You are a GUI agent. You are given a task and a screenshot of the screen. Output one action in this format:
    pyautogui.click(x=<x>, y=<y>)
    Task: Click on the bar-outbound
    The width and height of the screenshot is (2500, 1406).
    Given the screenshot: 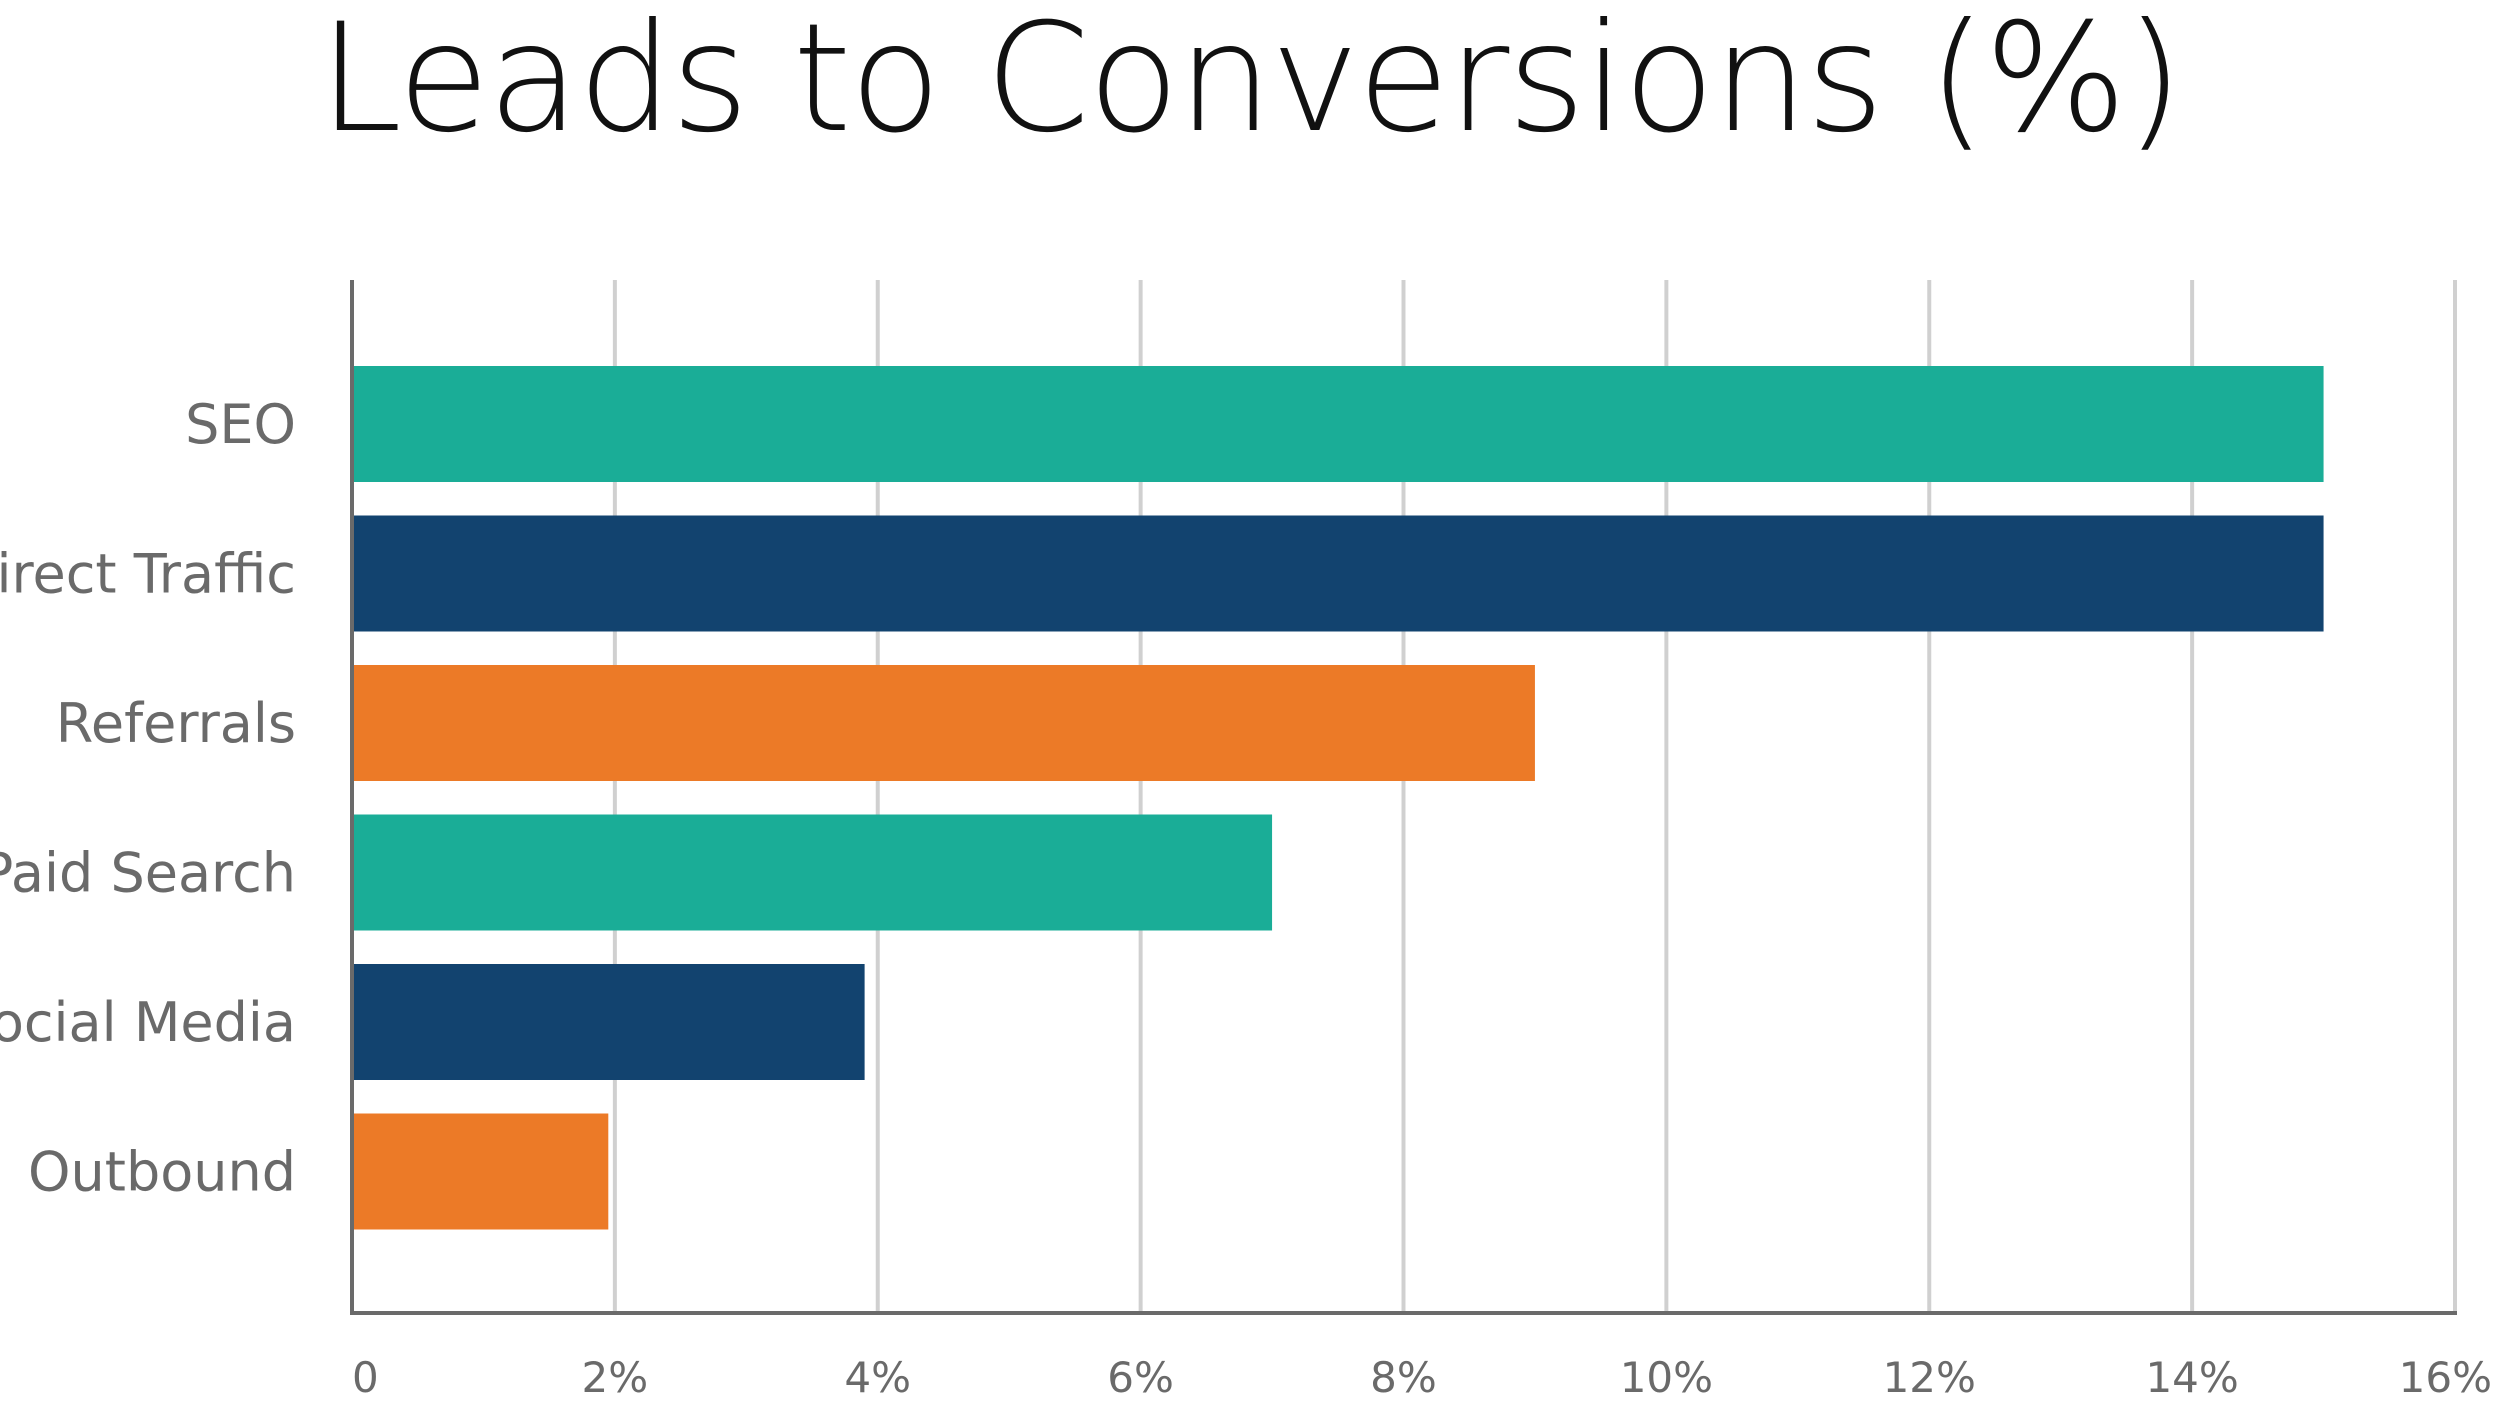 What is the action you would take?
    pyautogui.click(x=480, y=1171)
    